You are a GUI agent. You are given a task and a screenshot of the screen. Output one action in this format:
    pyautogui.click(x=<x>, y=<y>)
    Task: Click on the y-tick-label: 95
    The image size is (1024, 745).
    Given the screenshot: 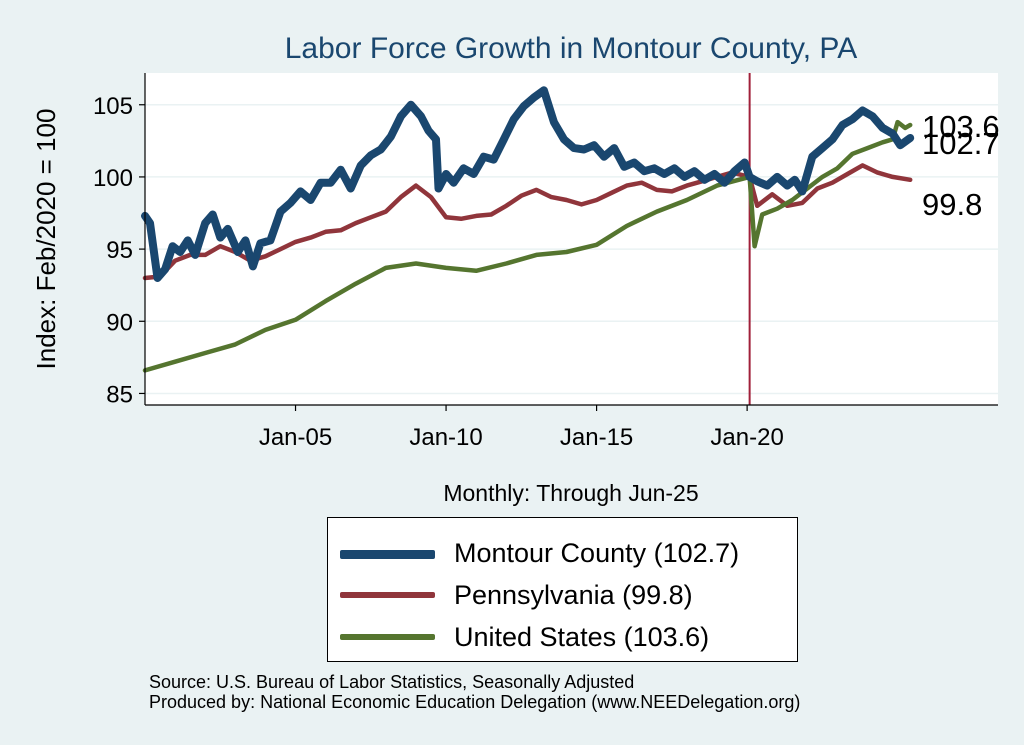 What is the action you would take?
    pyautogui.click(x=119, y=250)
    